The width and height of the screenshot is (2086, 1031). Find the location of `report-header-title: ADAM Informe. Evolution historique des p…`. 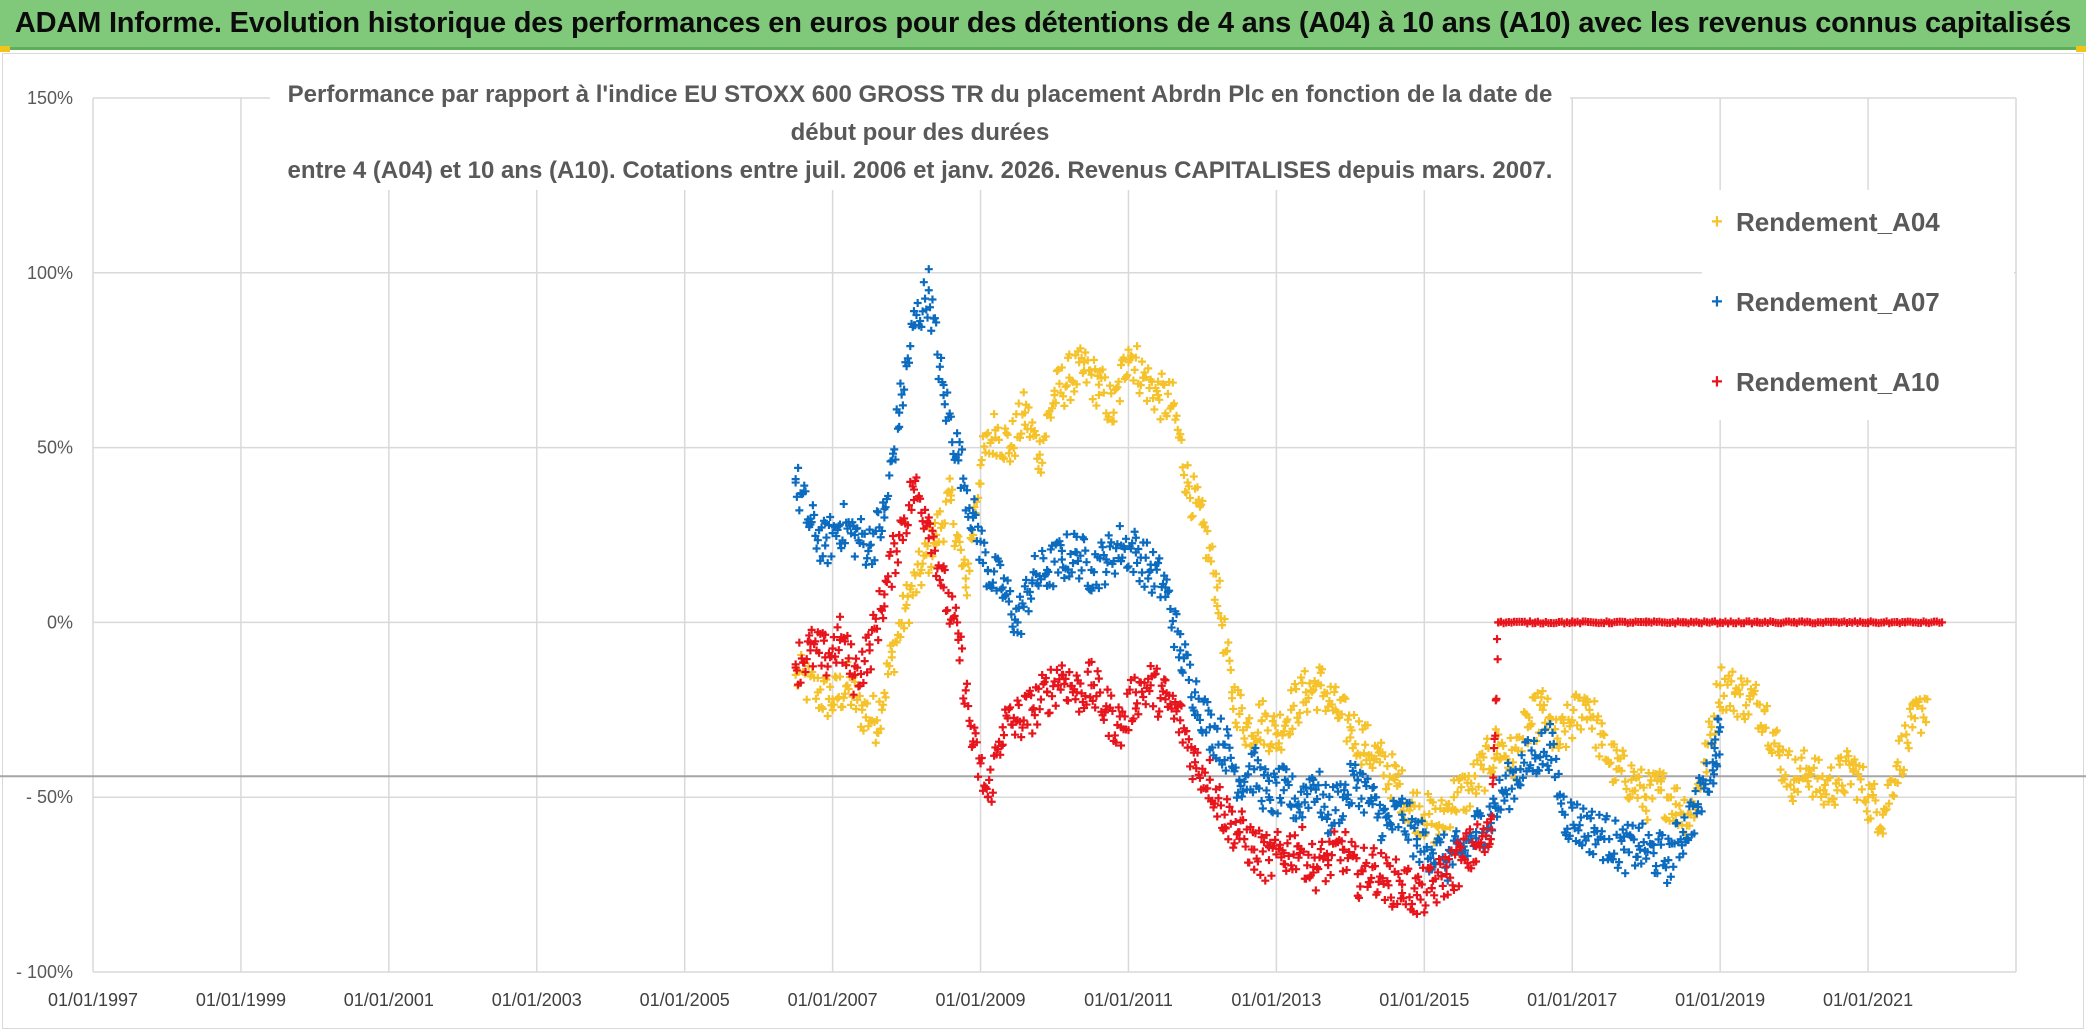

report-header-title: ADAM Informe. Evolution historique des p… is located at coordinates (1043, 23).